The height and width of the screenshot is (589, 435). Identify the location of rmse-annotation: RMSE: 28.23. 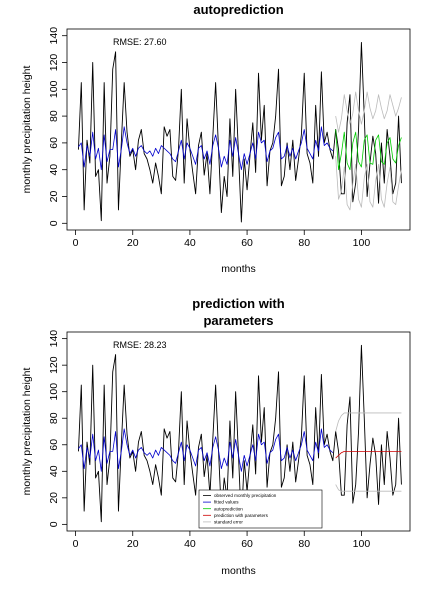
(140, 345).